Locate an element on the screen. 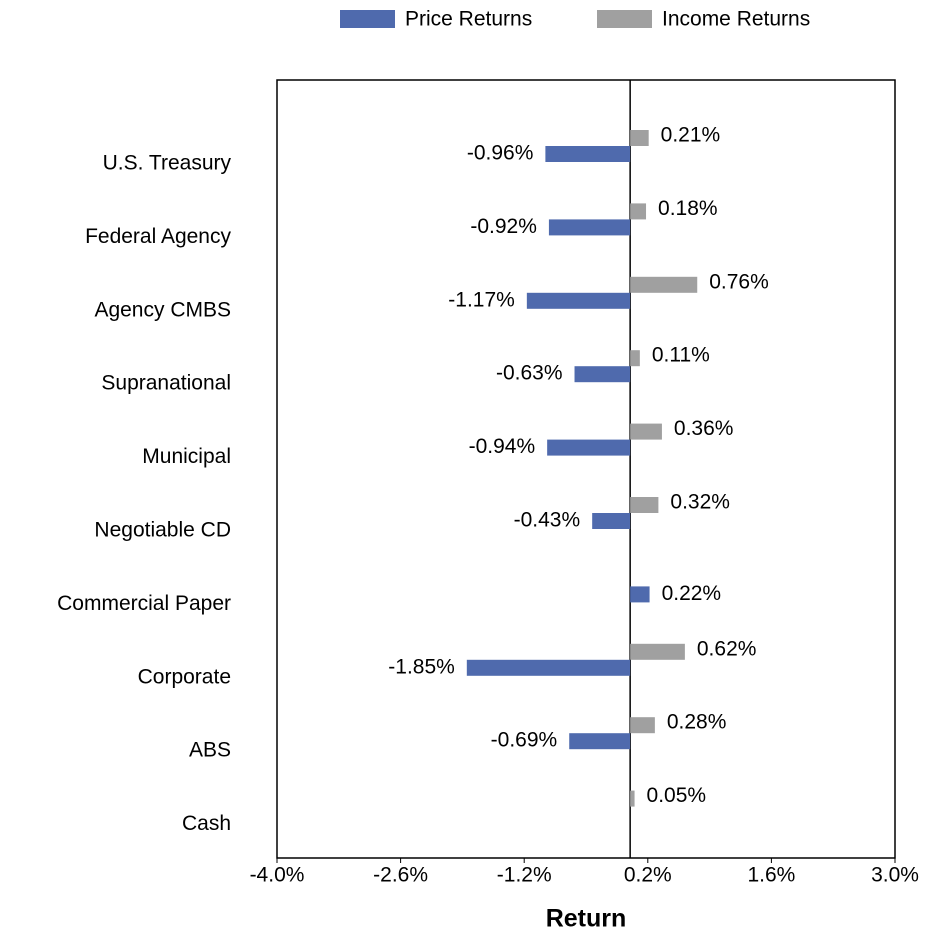 The height and width of the screenshot is (936, 926). data-label: 0.22% is located at coordinates (692, 593).